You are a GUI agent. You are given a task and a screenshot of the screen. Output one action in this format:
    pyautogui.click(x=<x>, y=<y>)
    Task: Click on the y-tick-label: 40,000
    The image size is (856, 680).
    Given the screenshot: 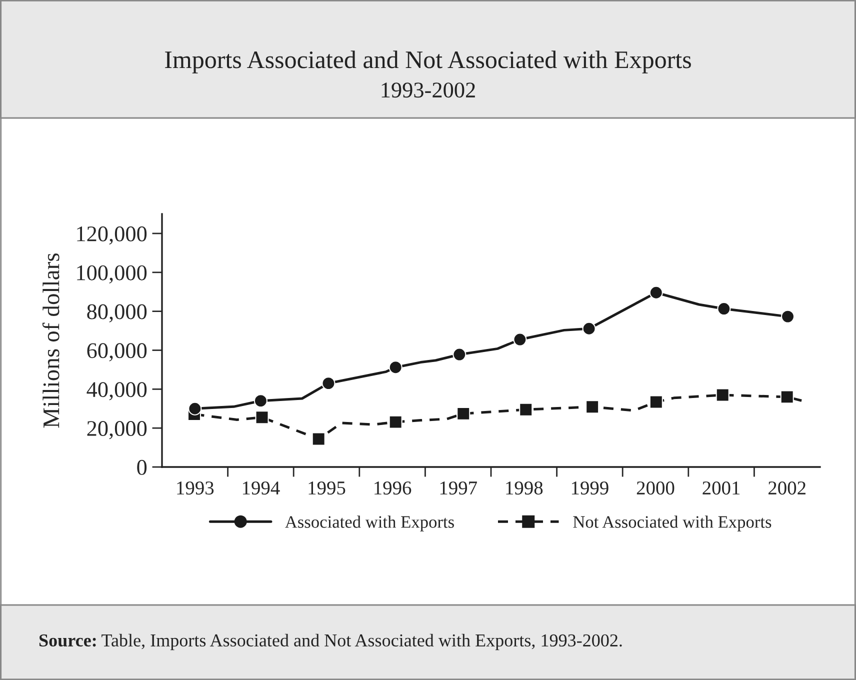 What is the action you would take?
    pyautogui.click(x=116, y=391)
    